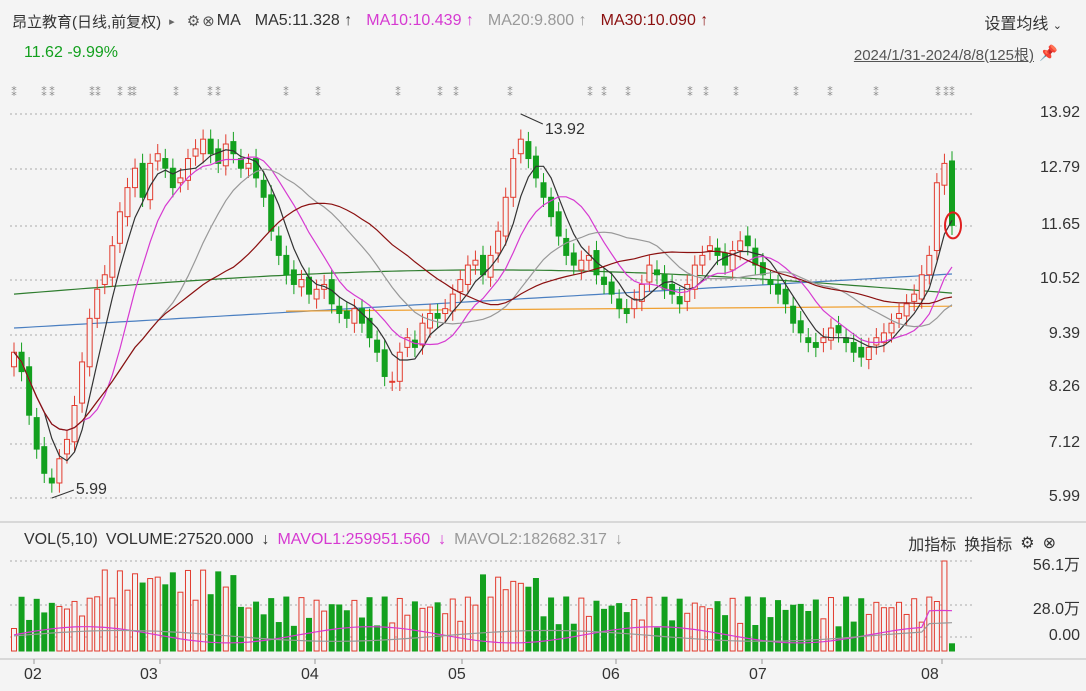  What do you see at coordinates (87, 22) in the screenshot?
I see `stock-name: 昂立教育(日线,前复权)` at bounding box center [87, 22].